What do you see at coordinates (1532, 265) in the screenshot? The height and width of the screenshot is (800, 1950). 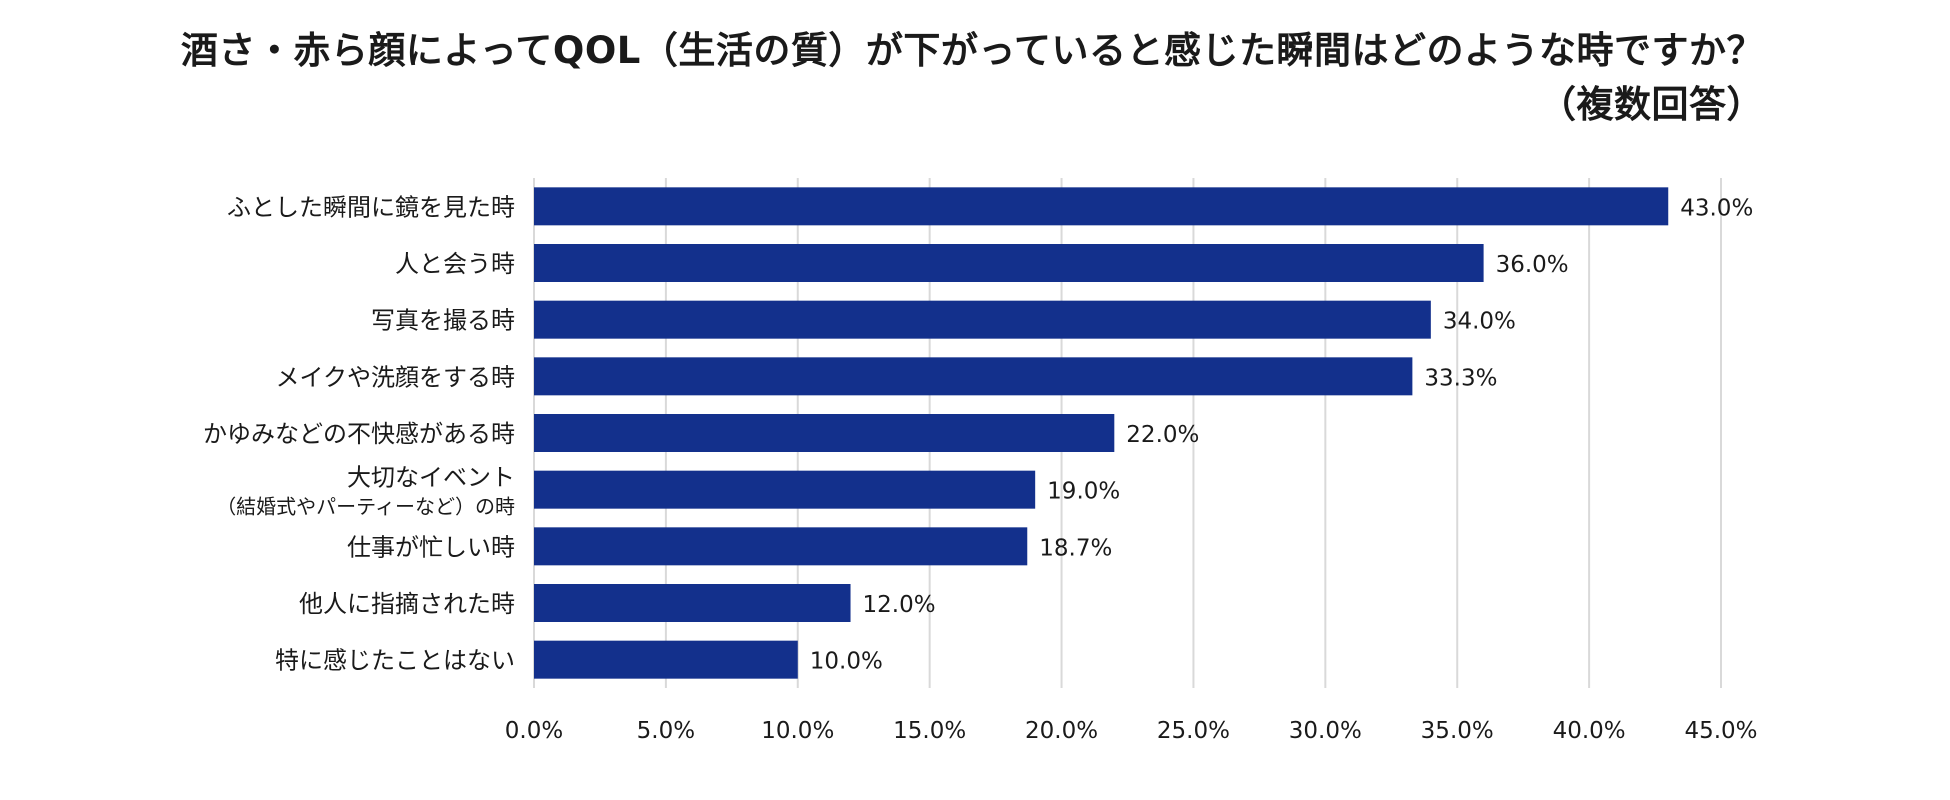 I see `value-label: 36.0%` at bounding box center [1532, 265].